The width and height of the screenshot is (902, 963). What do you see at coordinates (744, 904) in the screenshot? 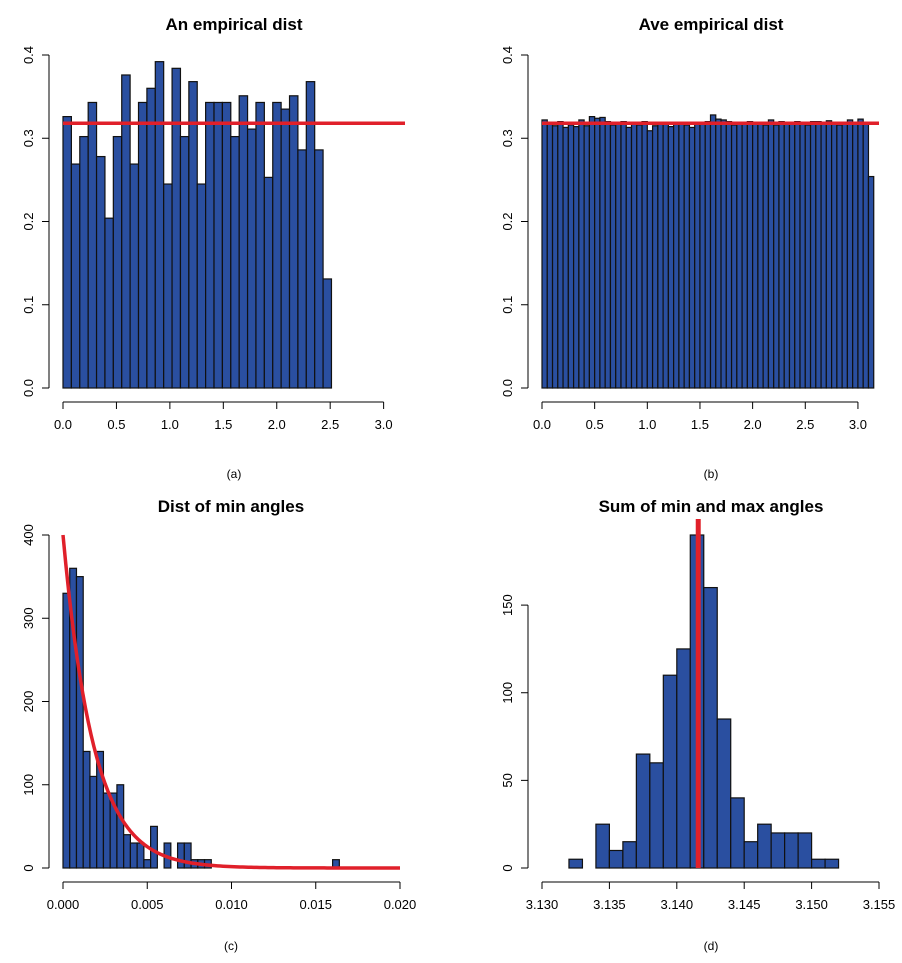
I see `x-tick-label: 3.145` at bounding box center [744, 904].